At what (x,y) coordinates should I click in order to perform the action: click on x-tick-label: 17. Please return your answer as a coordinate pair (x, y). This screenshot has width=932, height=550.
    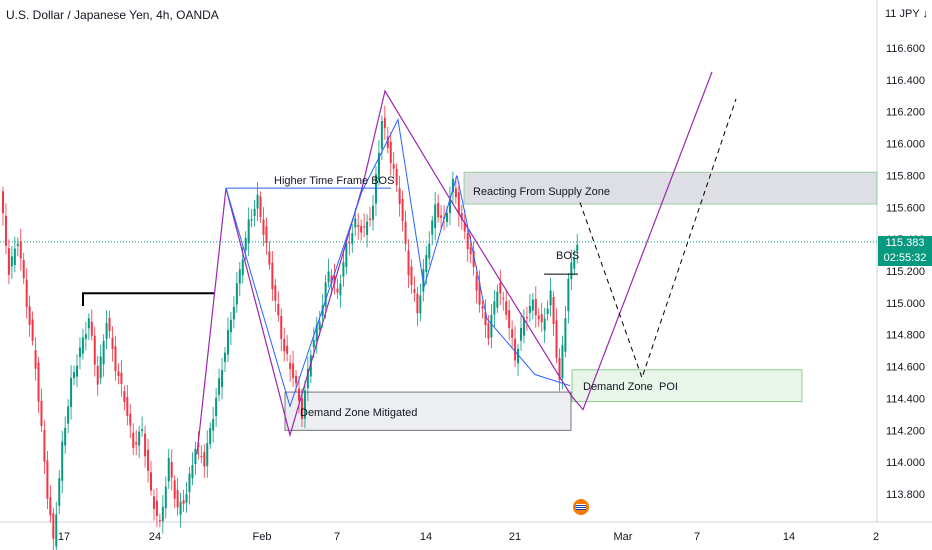
    Looking at the image, I should click on (64, 537).